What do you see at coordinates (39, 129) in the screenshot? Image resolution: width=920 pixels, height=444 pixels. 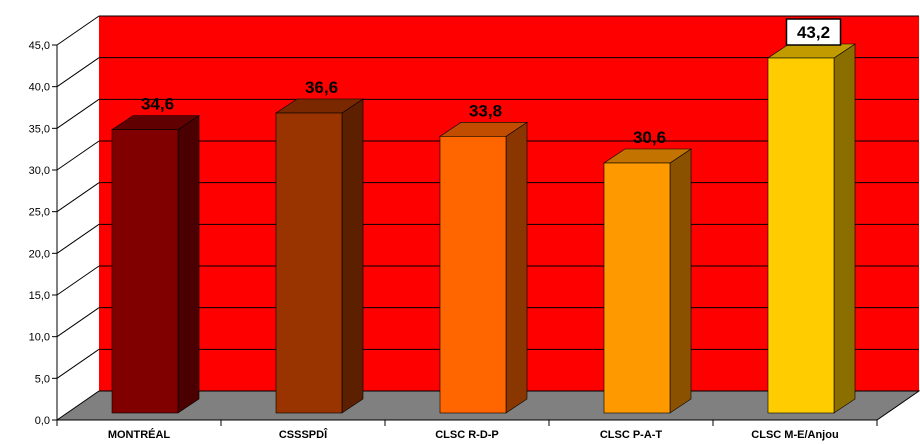 I see `y-tick-label: 35,0` at bounding box center [39, 129].